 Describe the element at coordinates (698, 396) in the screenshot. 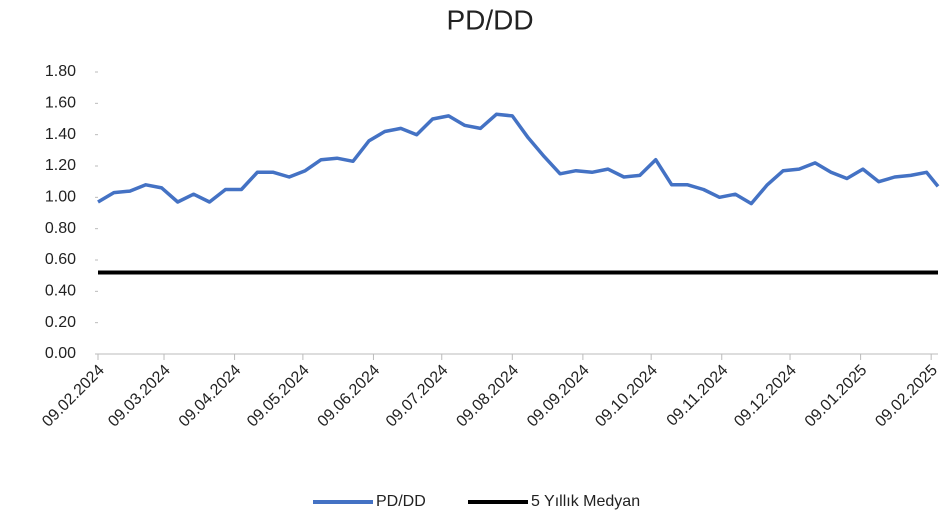

I see `x-tick-label: 09.11.2024` at that location.